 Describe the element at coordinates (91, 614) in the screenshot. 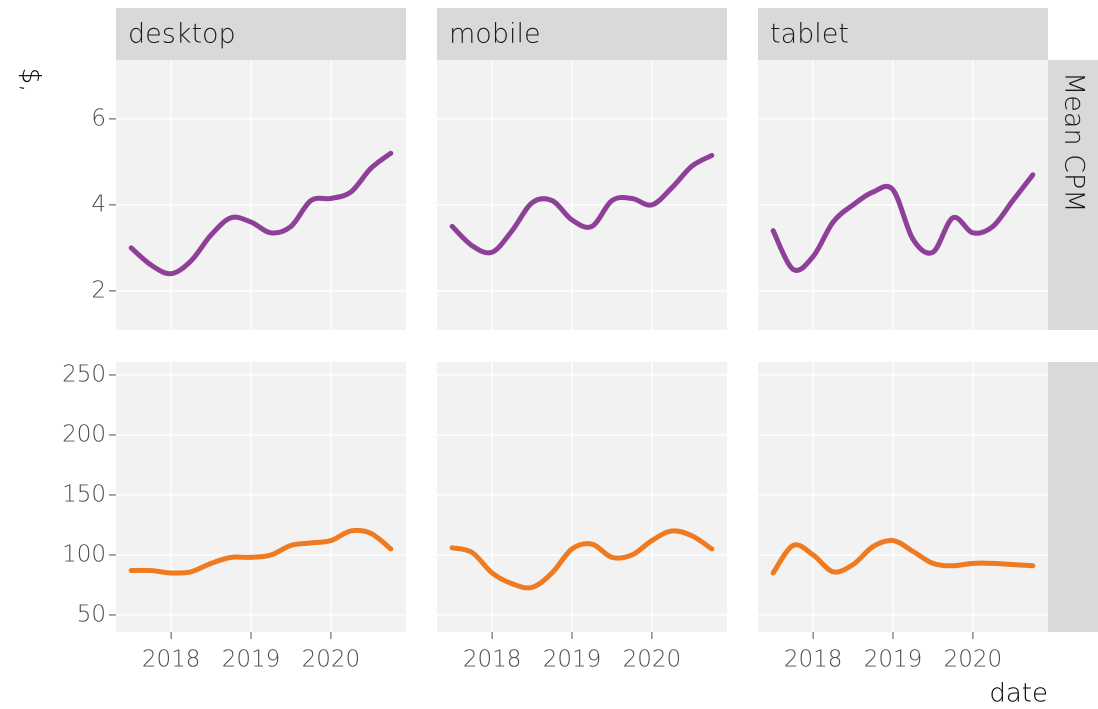

I see `y-tick-label: 50` at that location.